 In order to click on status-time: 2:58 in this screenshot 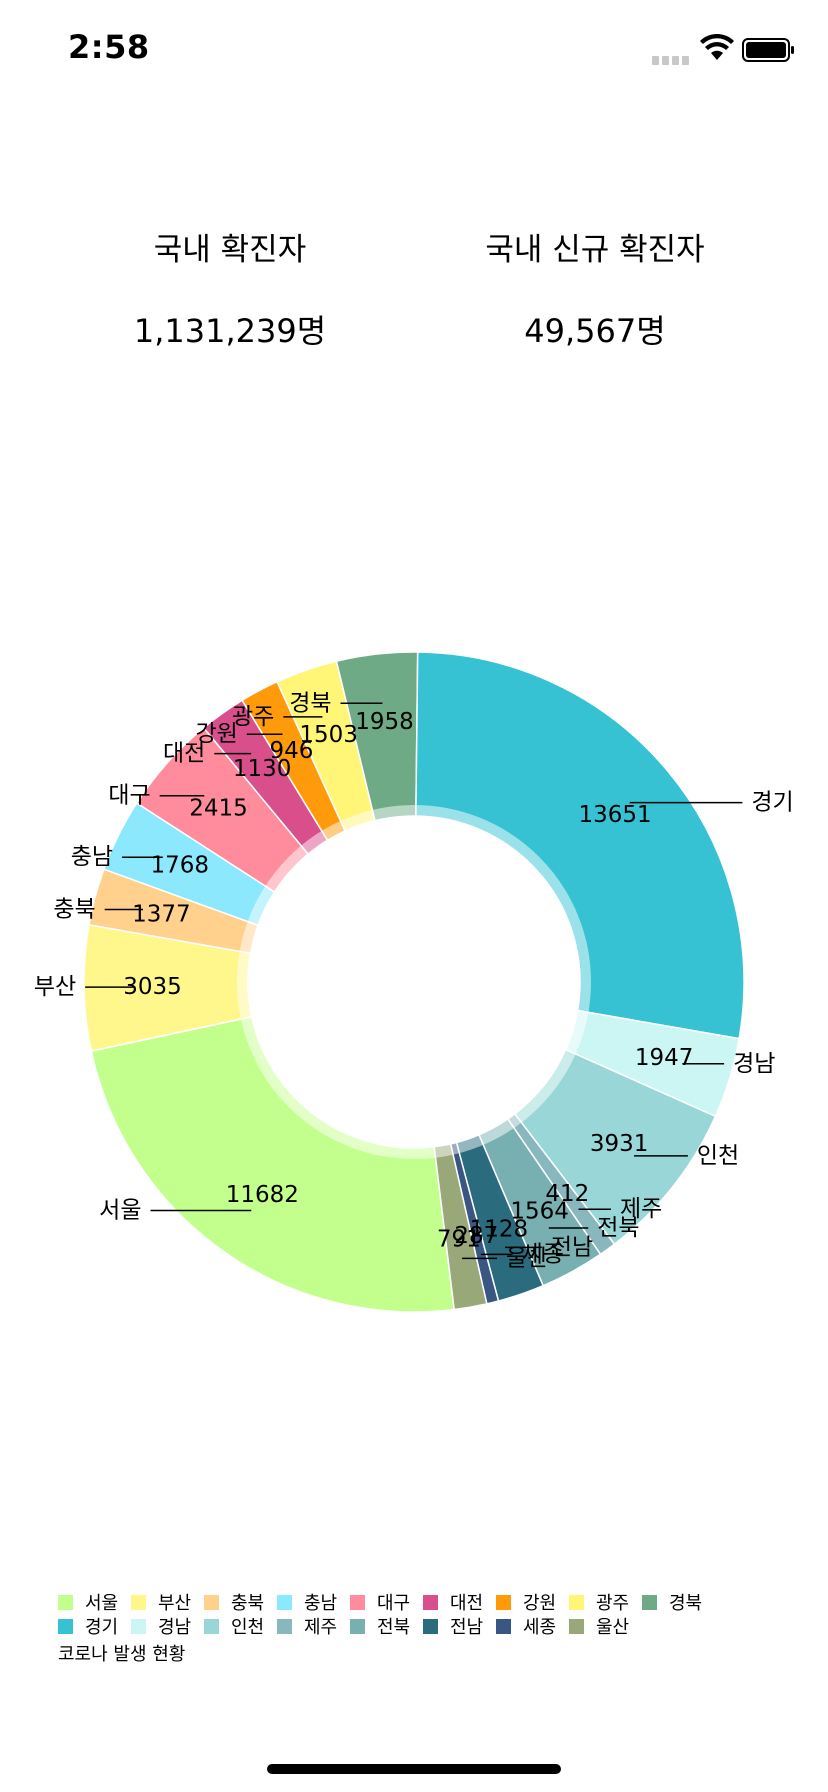, I will do `click(109, 47)`.